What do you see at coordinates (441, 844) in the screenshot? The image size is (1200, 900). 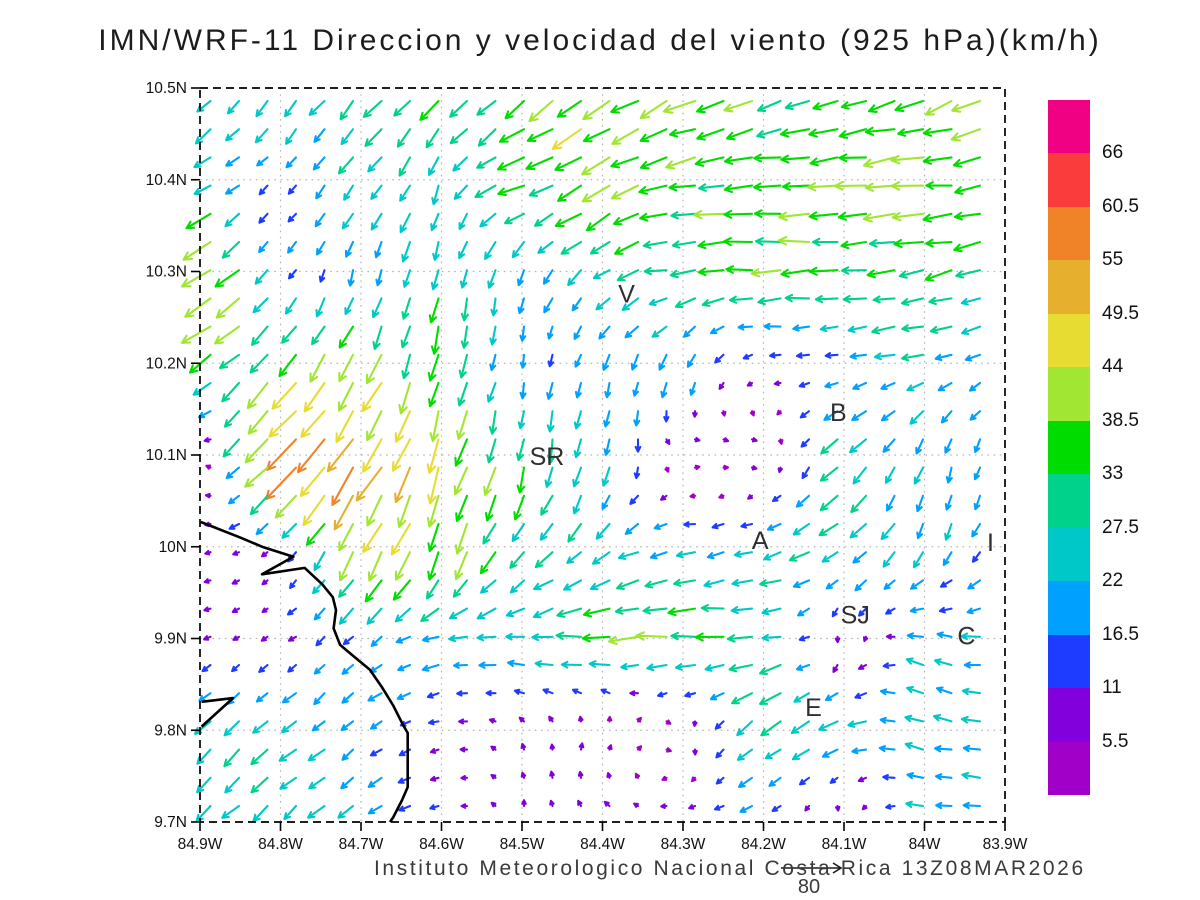 I see `x-tick-label: 84.6W` at bounding box center [441, 844].